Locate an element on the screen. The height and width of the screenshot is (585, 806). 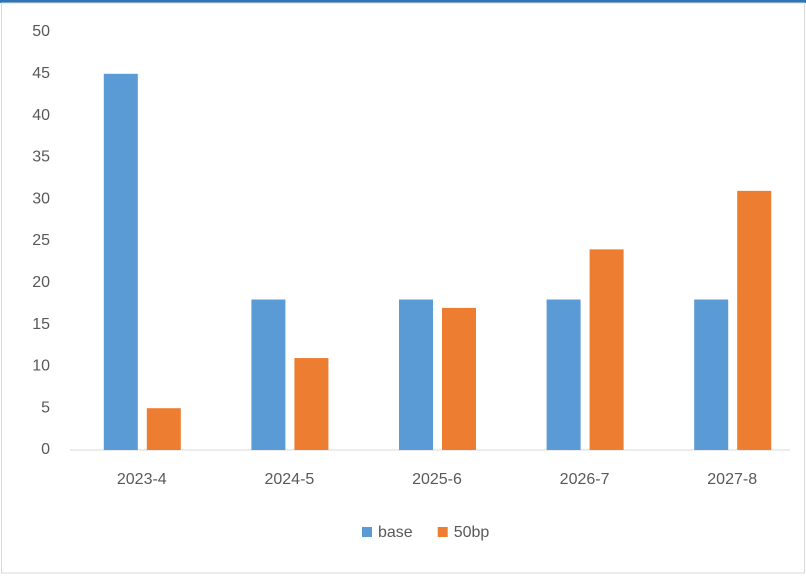
y-tick-label: 30 is located at coordinates (41, 198).